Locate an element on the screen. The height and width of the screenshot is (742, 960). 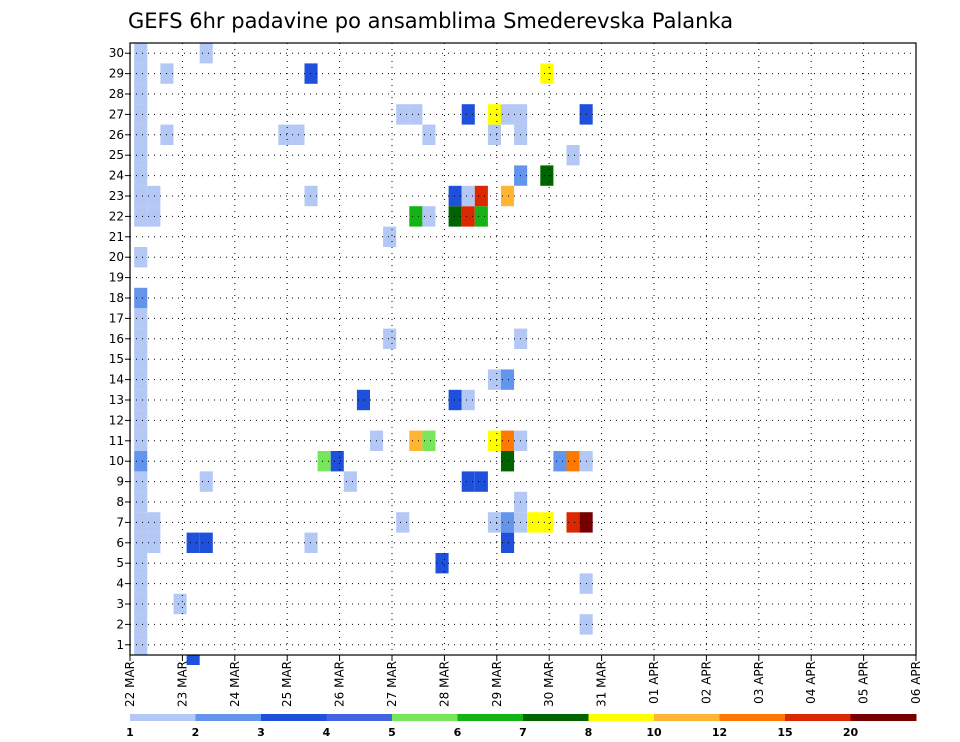
legend-label: 3 is located at coordinates (261, 732).